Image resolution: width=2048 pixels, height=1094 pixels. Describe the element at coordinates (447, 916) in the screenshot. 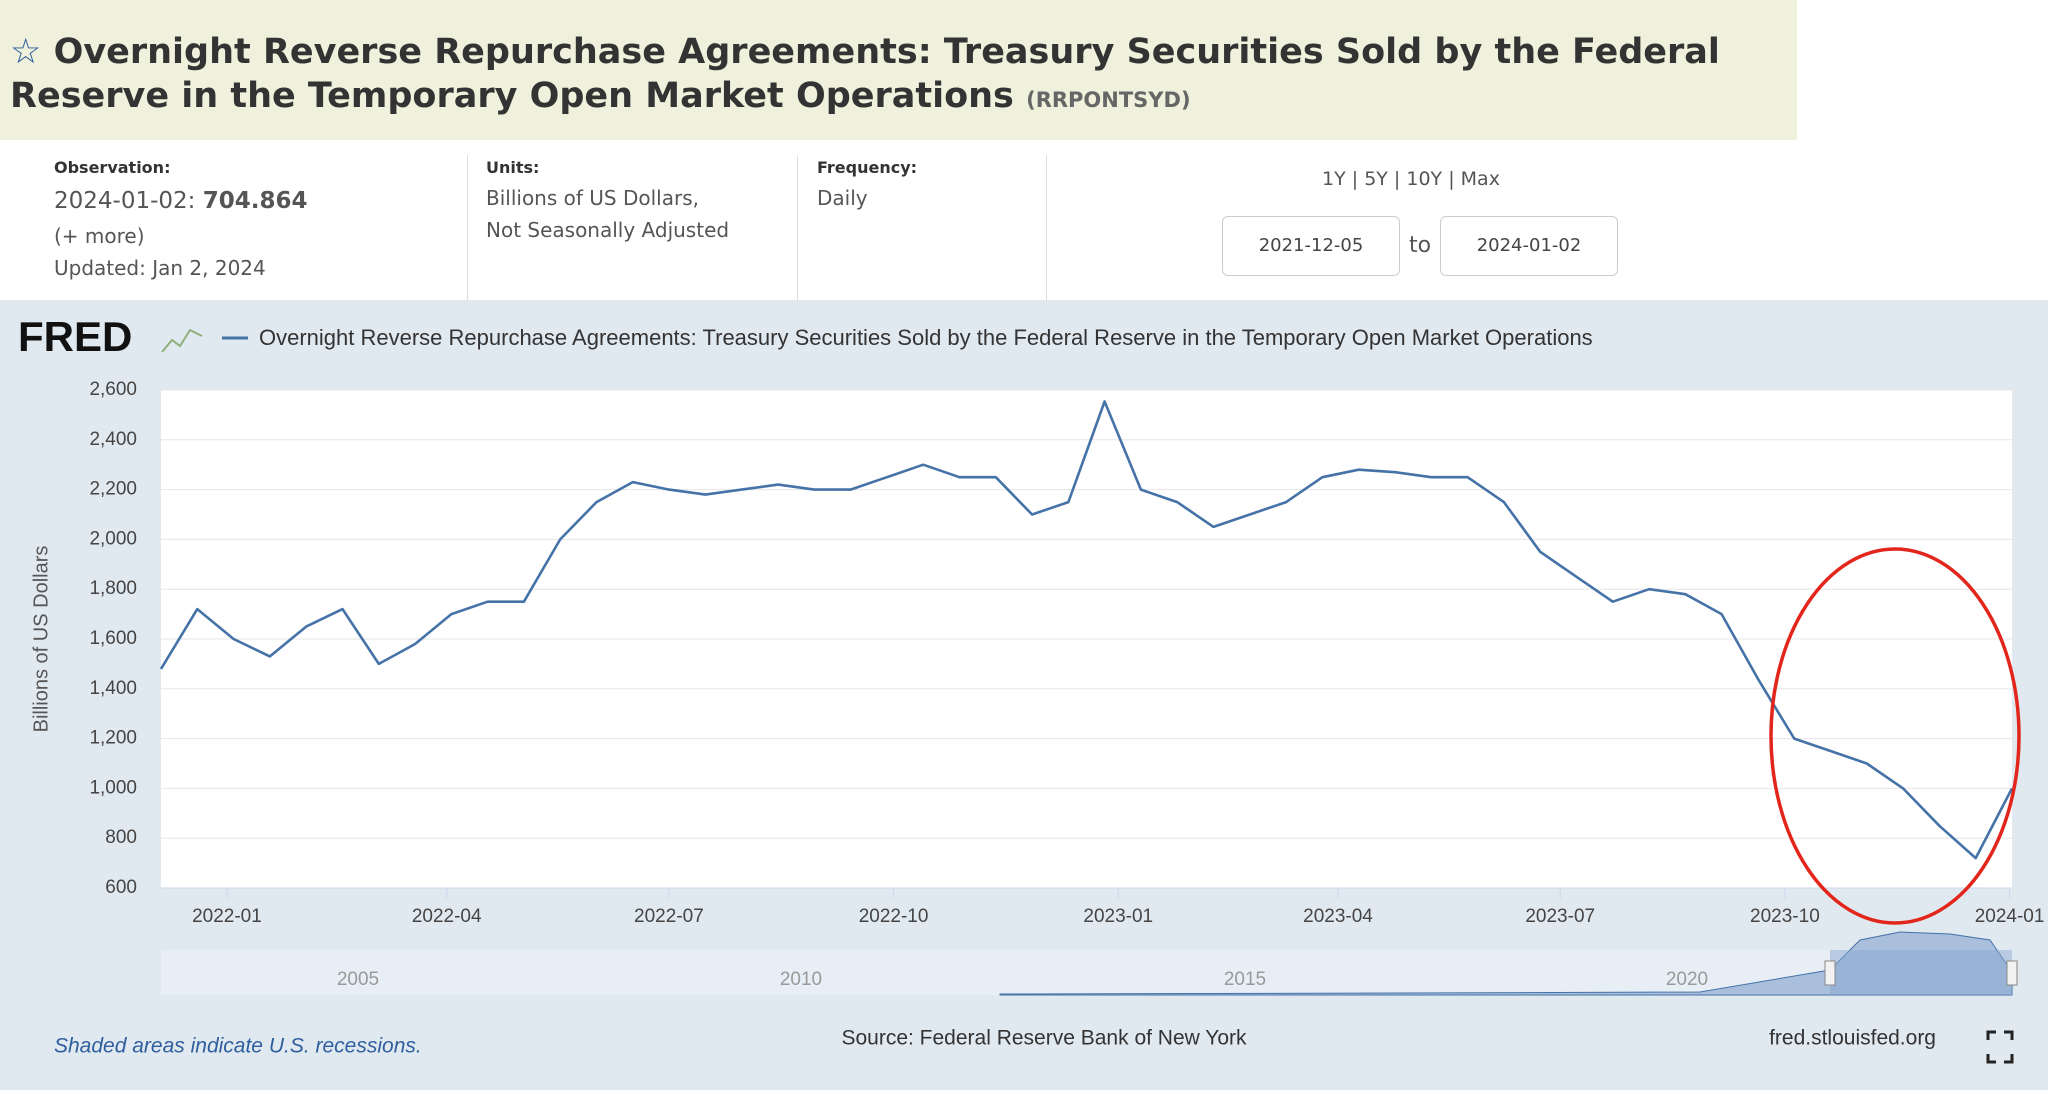

I see `x-tick-label: 2022-04` at that location.